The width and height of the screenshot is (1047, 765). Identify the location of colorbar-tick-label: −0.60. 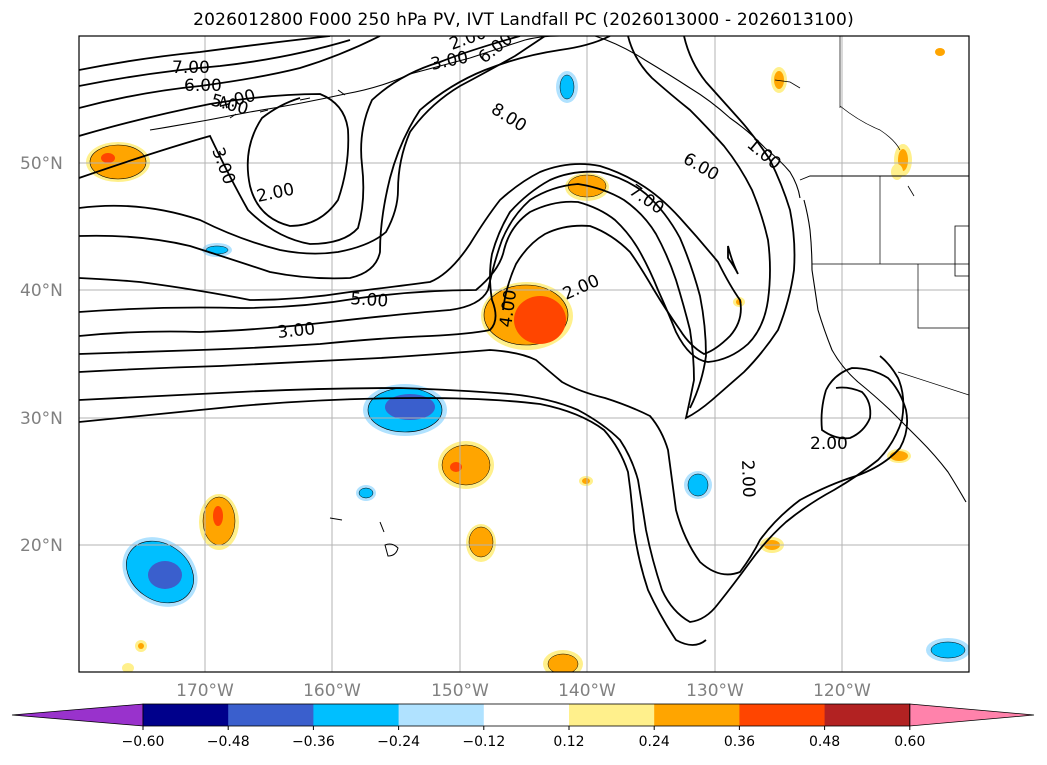
(143, 742).